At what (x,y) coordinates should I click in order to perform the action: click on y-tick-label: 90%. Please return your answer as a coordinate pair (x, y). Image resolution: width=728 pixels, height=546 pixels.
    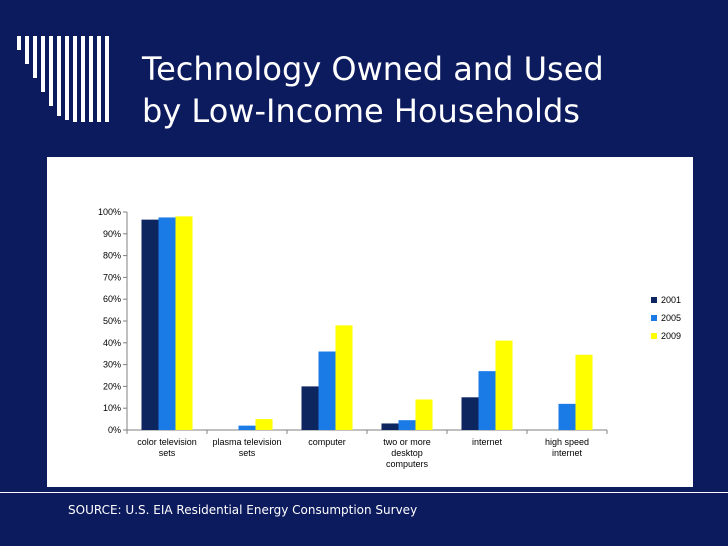
    Looking at the image, I should click on (112, 234).